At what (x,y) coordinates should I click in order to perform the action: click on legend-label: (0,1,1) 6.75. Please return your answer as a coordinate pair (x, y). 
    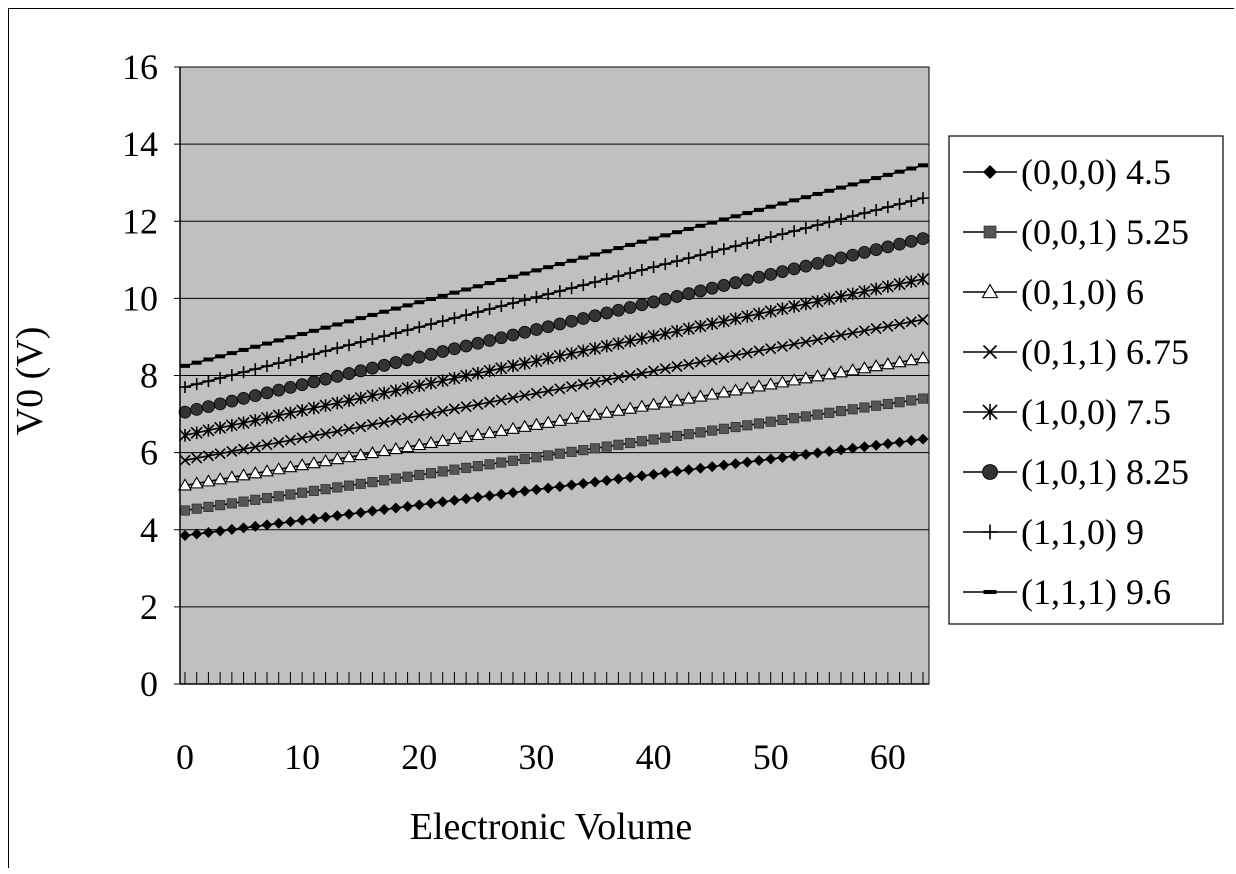
    Looking at the image, I should click on (1105, 352).